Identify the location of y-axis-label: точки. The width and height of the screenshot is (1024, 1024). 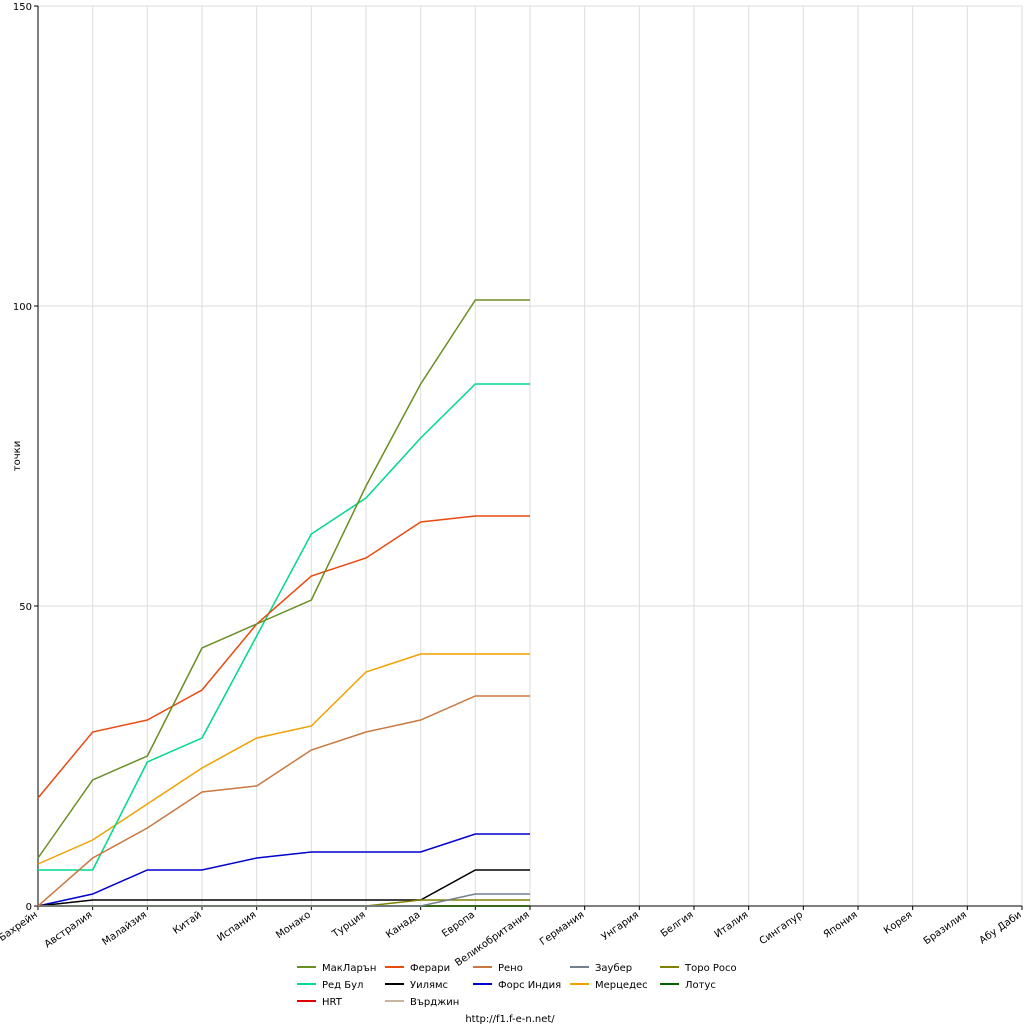
(17, 456).